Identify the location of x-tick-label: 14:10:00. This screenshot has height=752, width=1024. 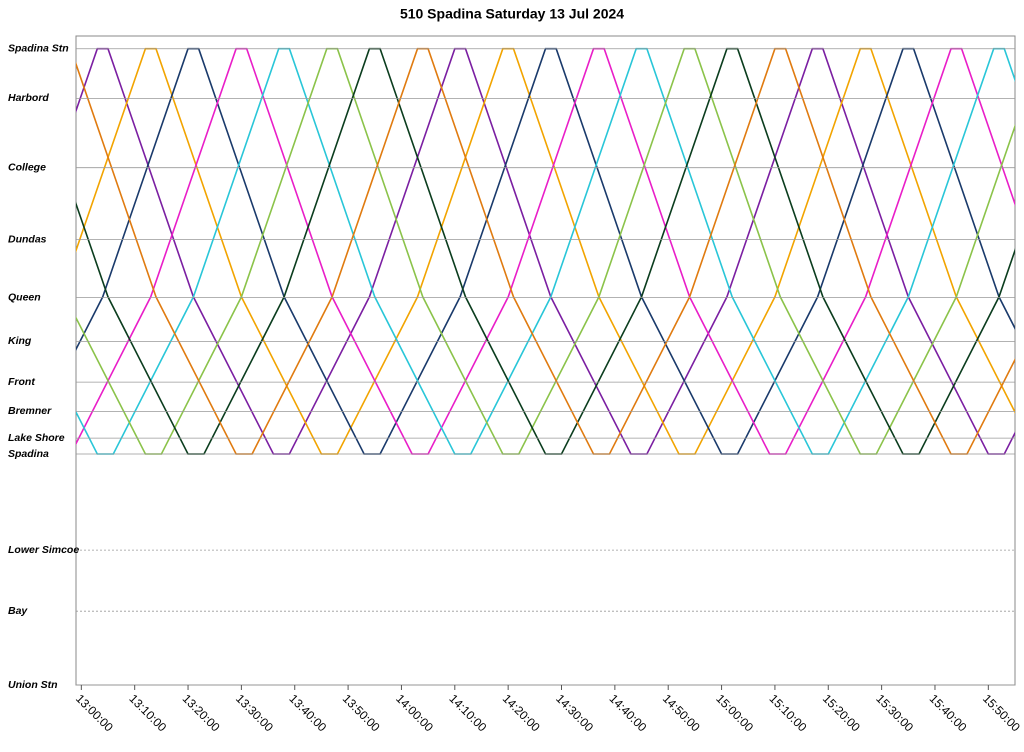
(467, 712).